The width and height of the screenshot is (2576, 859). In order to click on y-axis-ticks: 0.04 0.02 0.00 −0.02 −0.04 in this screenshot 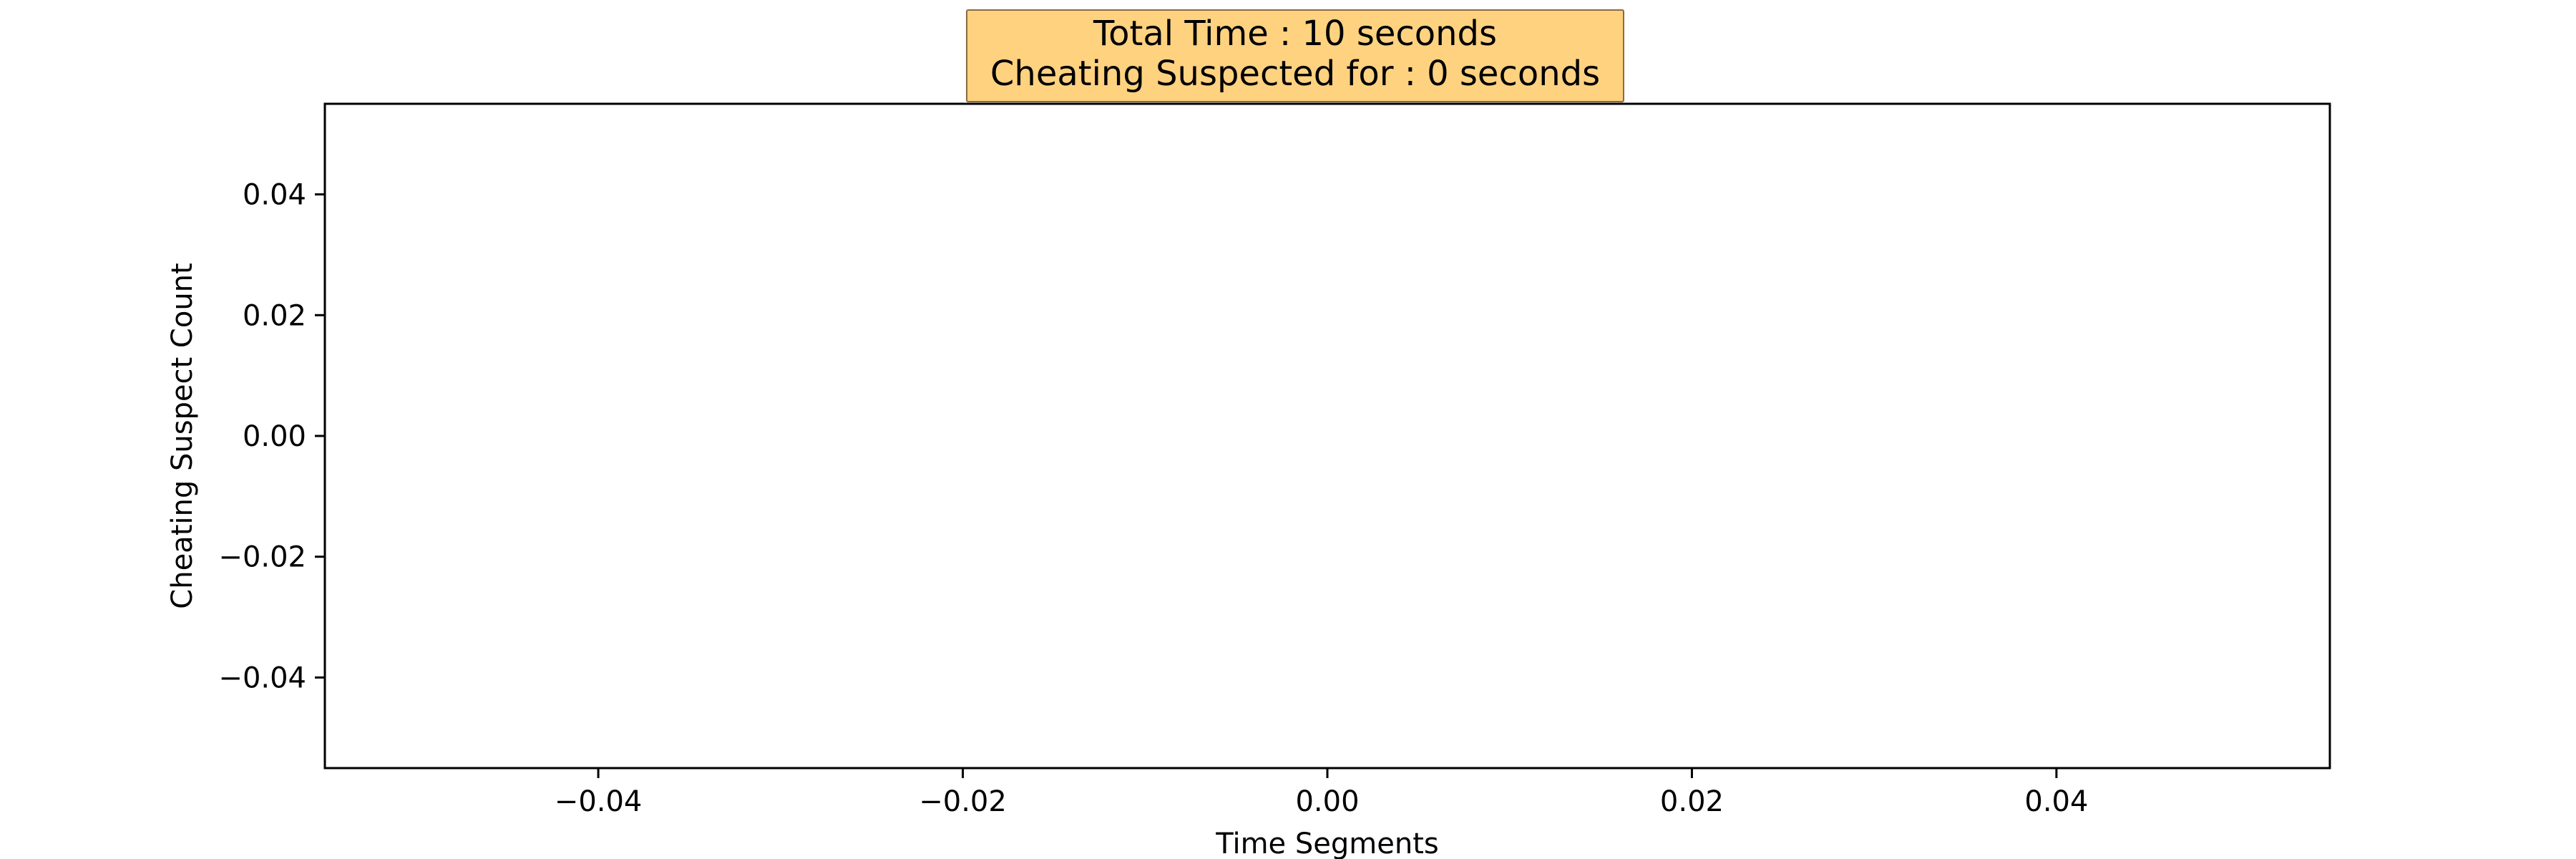, I will do `click(271, 436)`.